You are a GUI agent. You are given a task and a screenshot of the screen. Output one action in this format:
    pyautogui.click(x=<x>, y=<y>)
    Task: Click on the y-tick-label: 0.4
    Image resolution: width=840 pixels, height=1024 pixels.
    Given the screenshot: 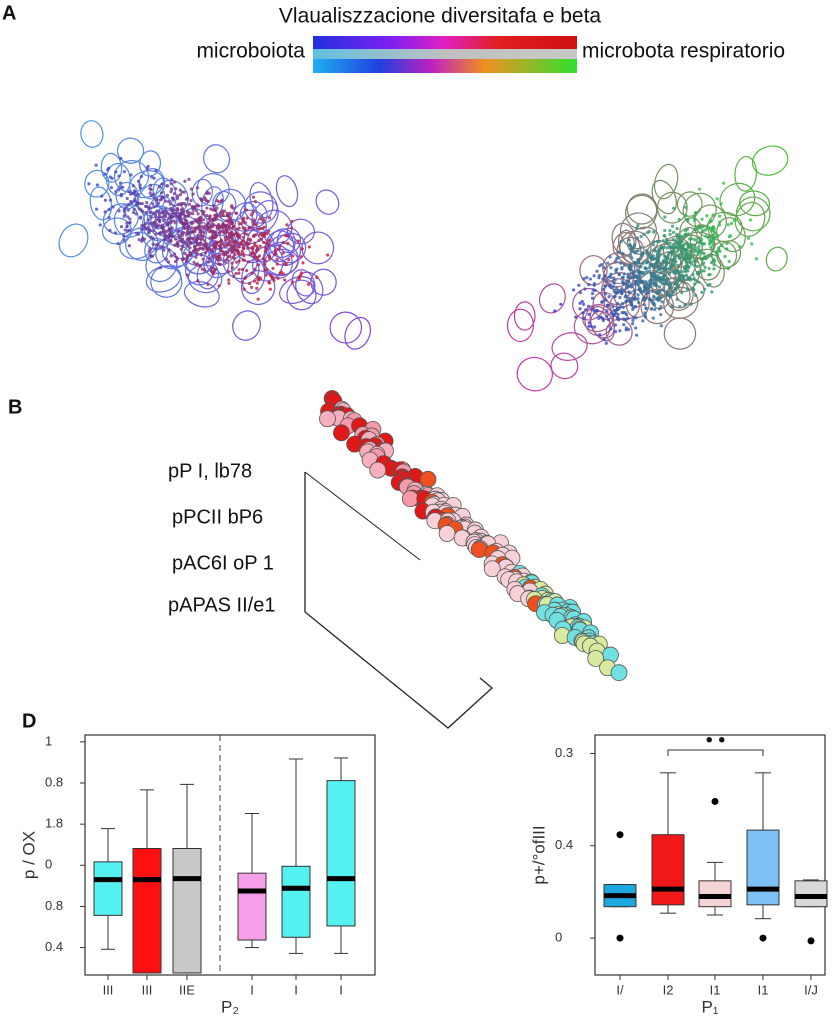 What is the action you would take?
    pyautogui.click(x=54, y=946)
    